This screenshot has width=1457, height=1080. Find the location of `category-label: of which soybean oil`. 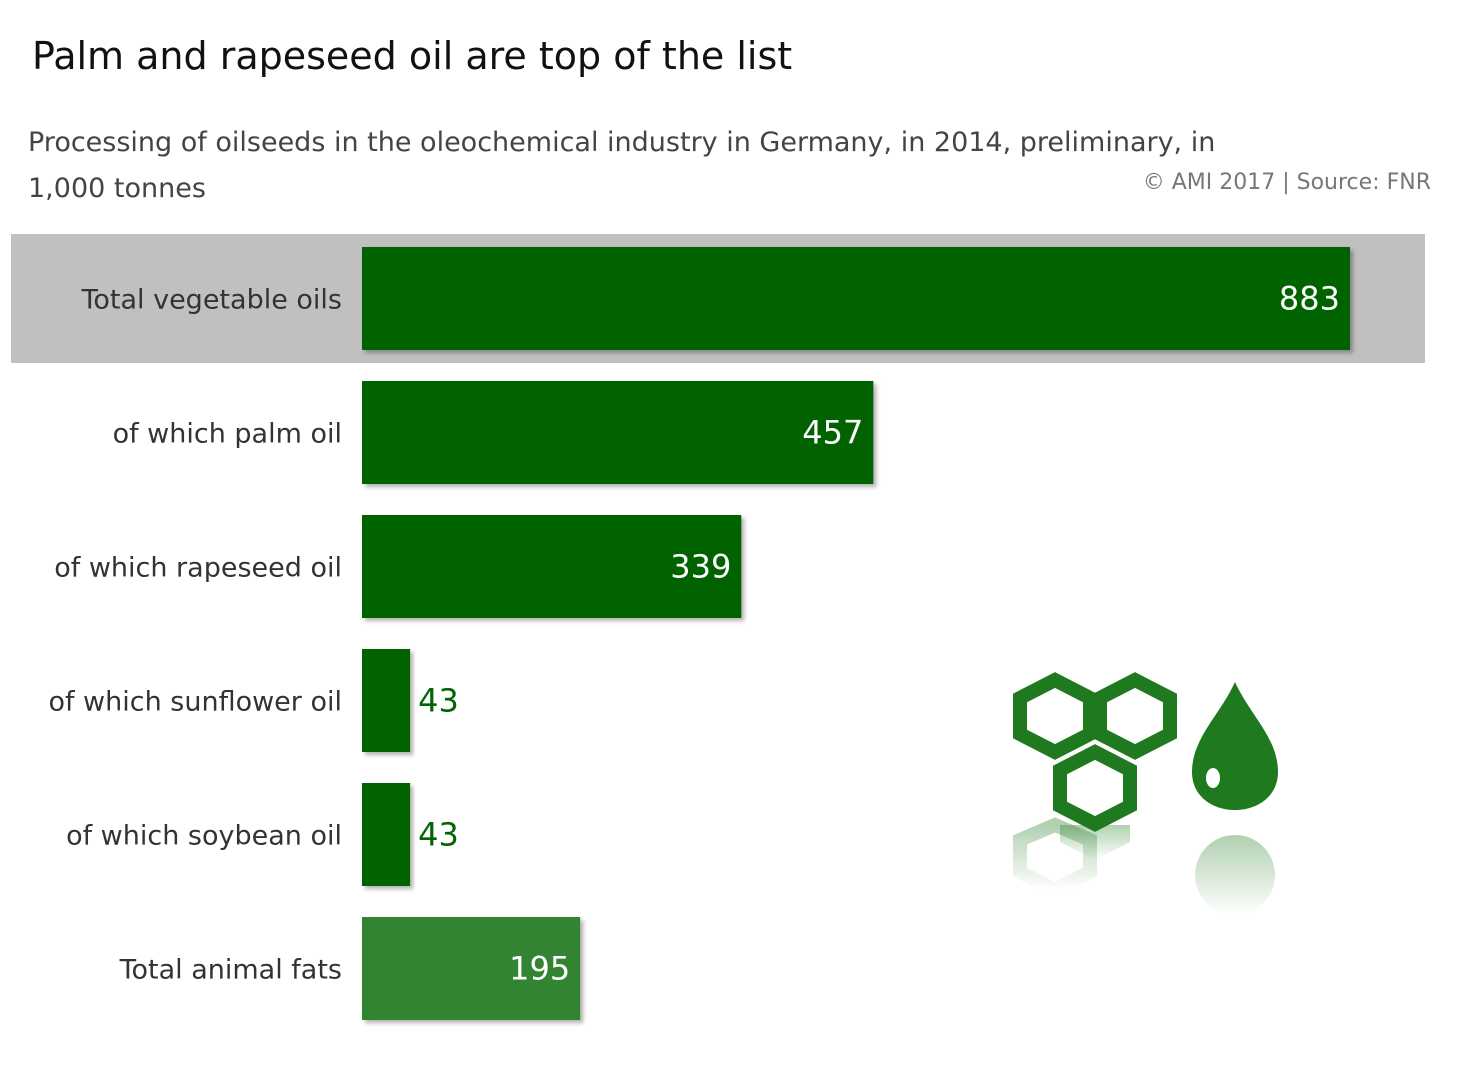

category-label: of which soybean oil is located at coordinates (204, 836).